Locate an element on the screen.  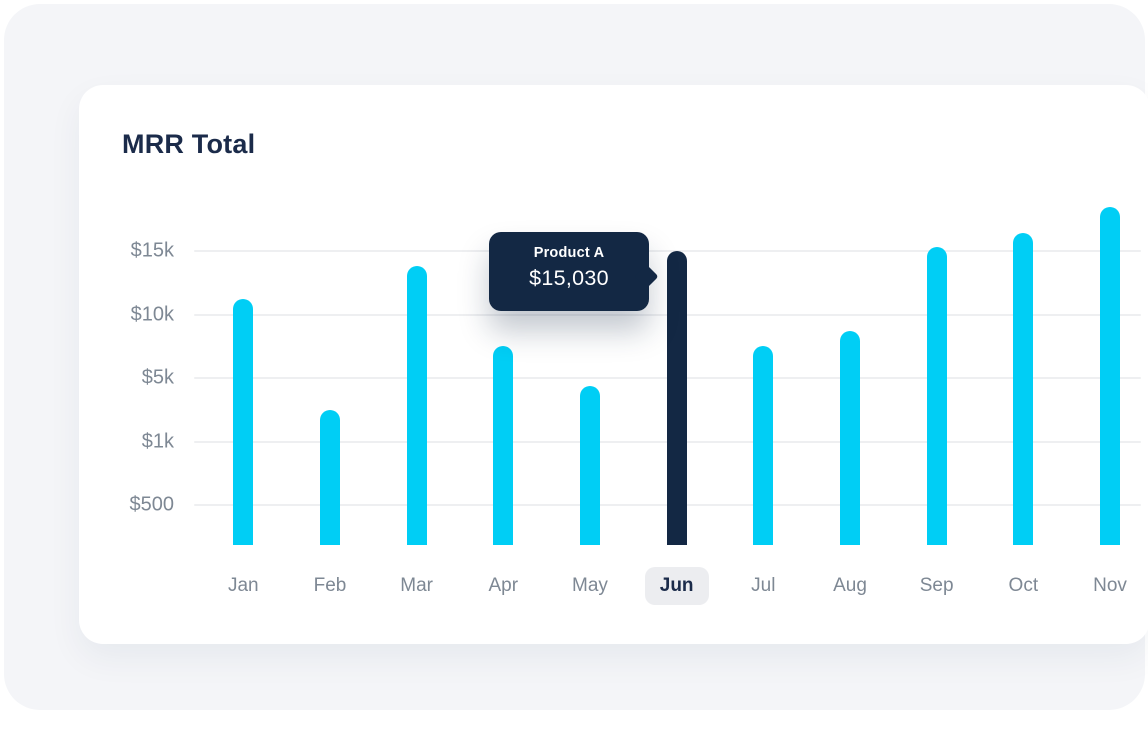
bar-apr is located at coordinates (503, 445).